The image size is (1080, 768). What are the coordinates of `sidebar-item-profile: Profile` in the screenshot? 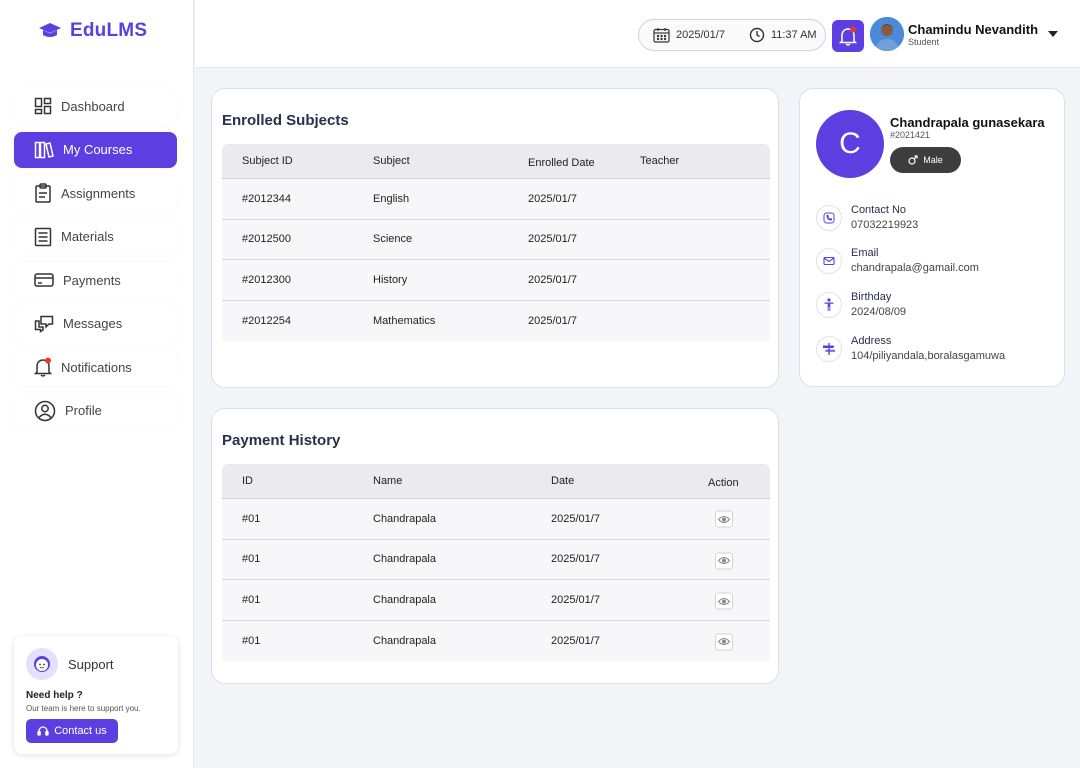 It's located at (95, 410).